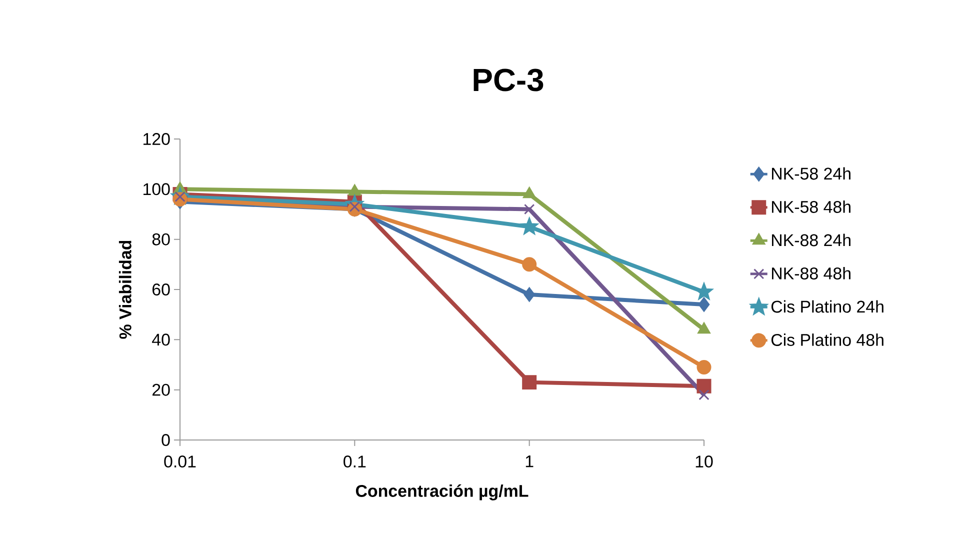 Image resolution: width=979 pixels, height=553 pixels. What do you see at coordinates (509, 80) in the screenshot?
I see `chart-title: PC-3` at bounding box center [509, 80].